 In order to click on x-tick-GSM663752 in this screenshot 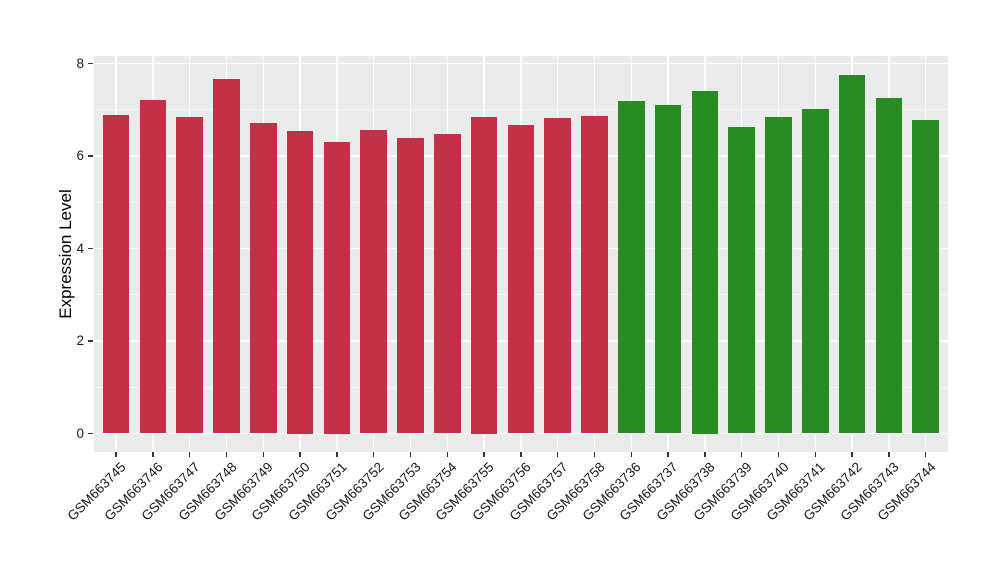, I will do `click(373, 454)`.